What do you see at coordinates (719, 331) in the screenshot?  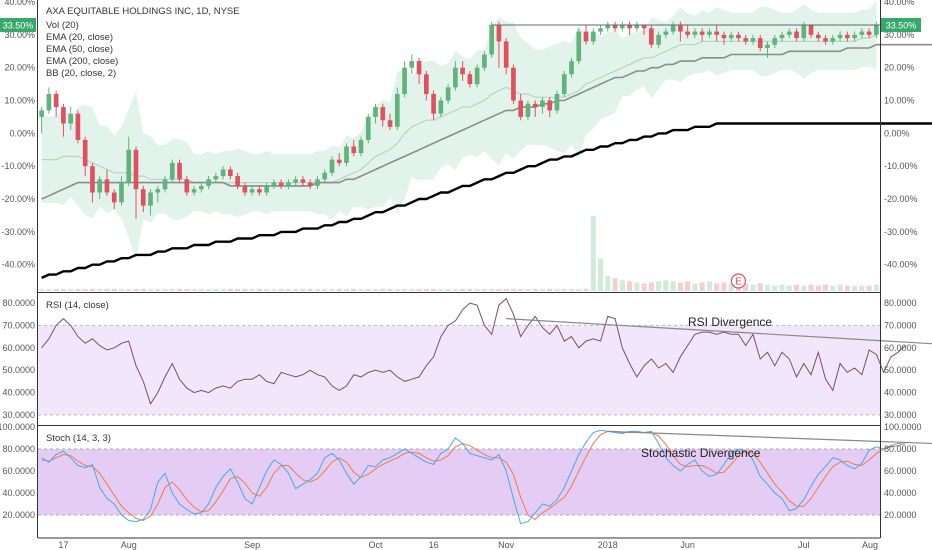 I see `rsi-divergence-line` at bounding box center [719, 331].